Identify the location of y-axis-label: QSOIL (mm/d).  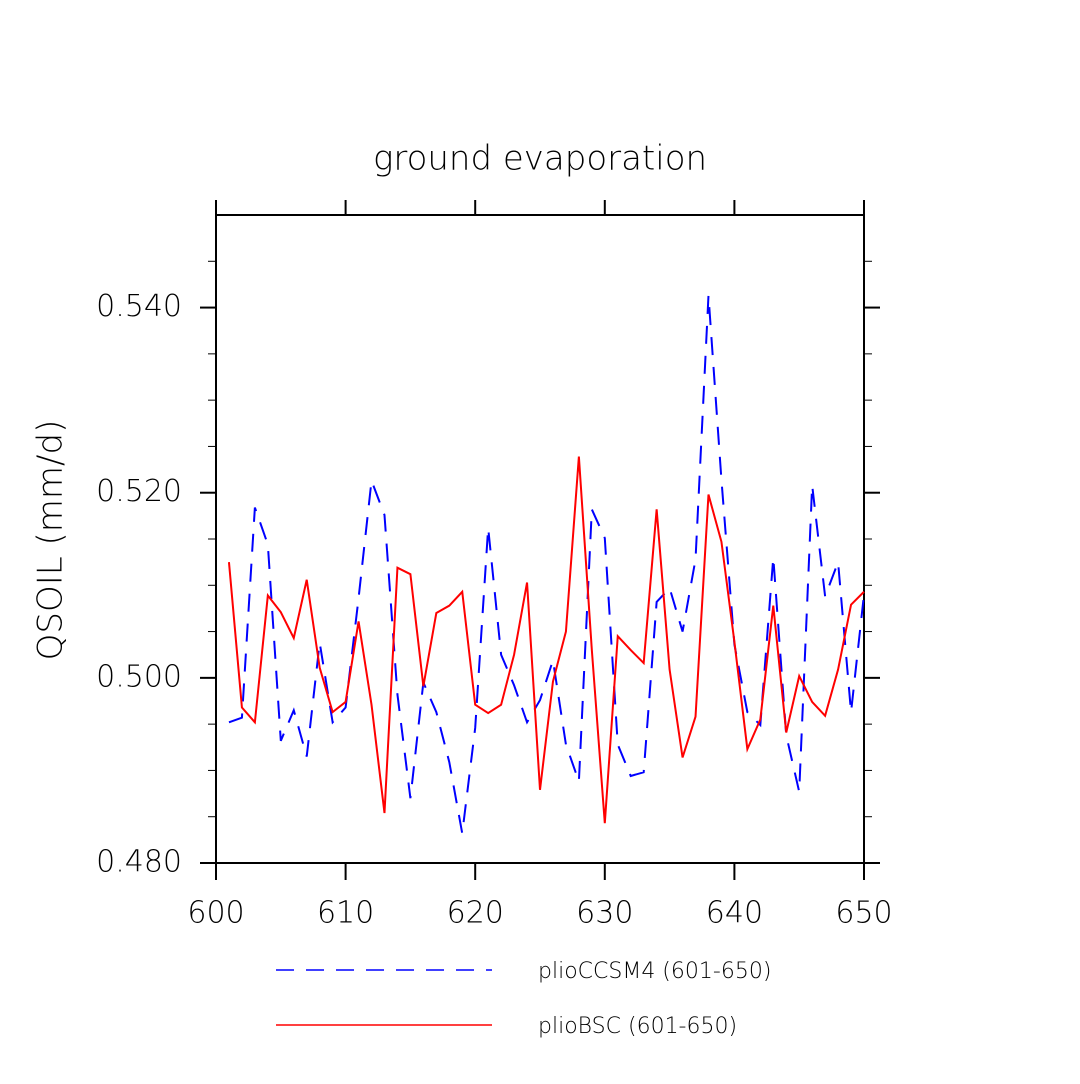
(51, 540).